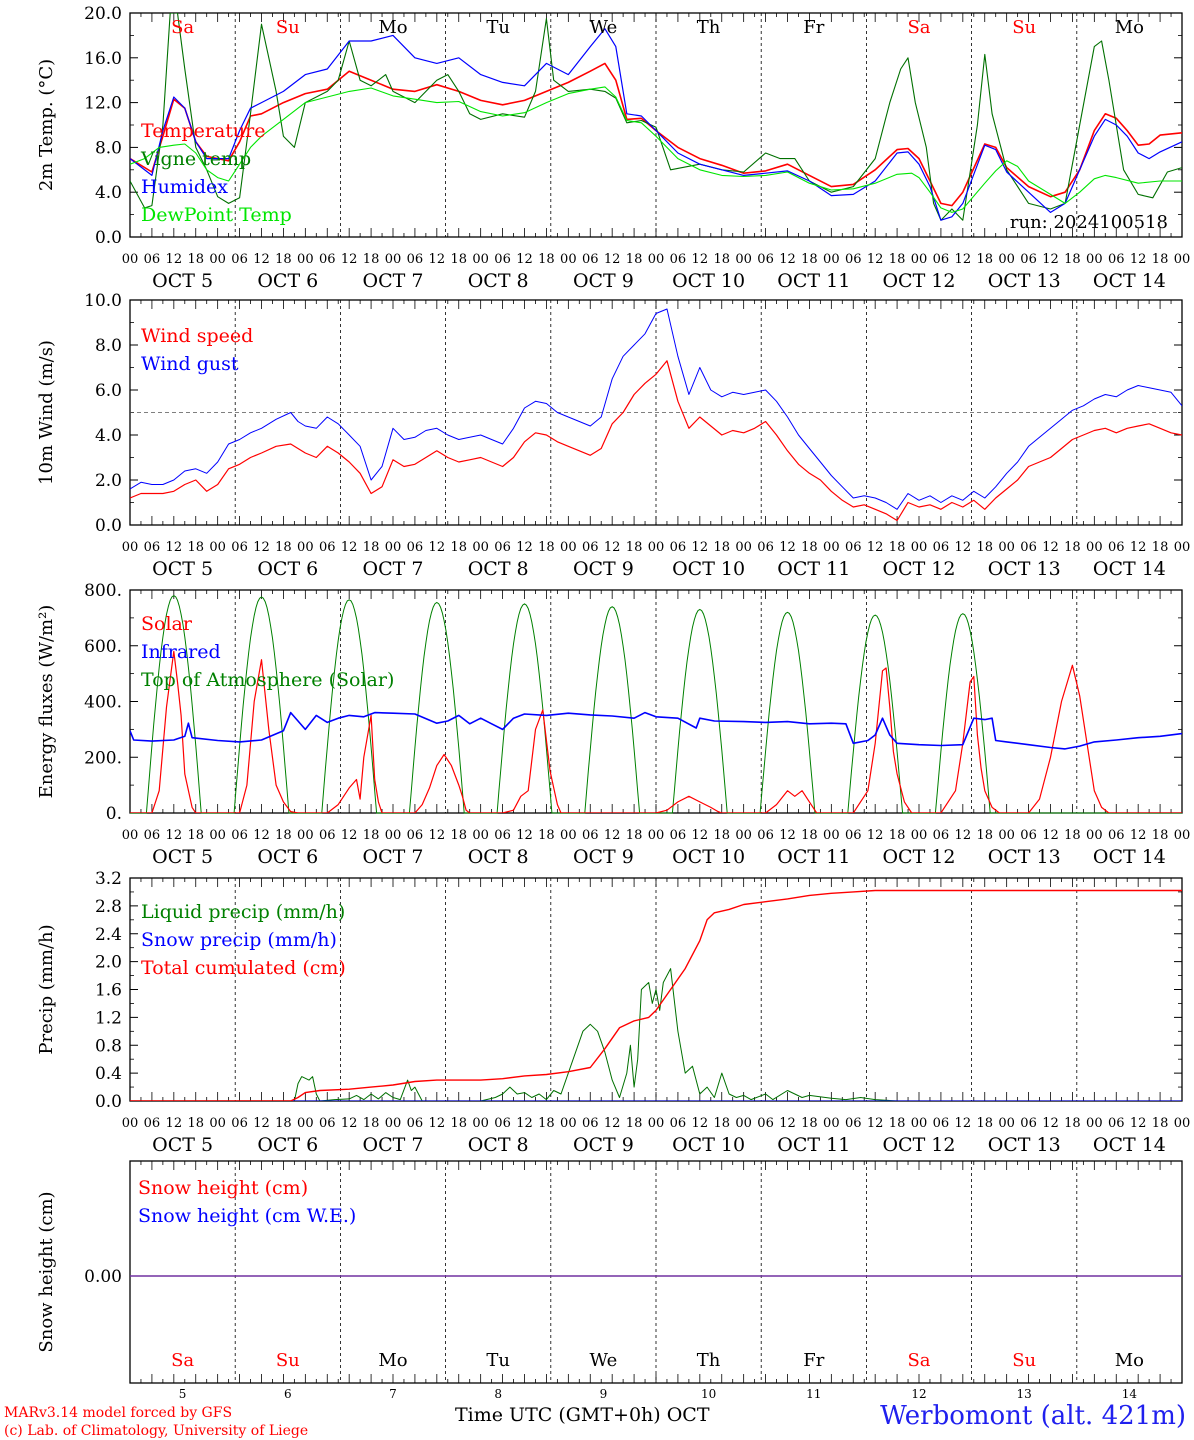 The image size is (1194, 1440). I want to click on y-tick-label: 8.0, so click(108, 346).